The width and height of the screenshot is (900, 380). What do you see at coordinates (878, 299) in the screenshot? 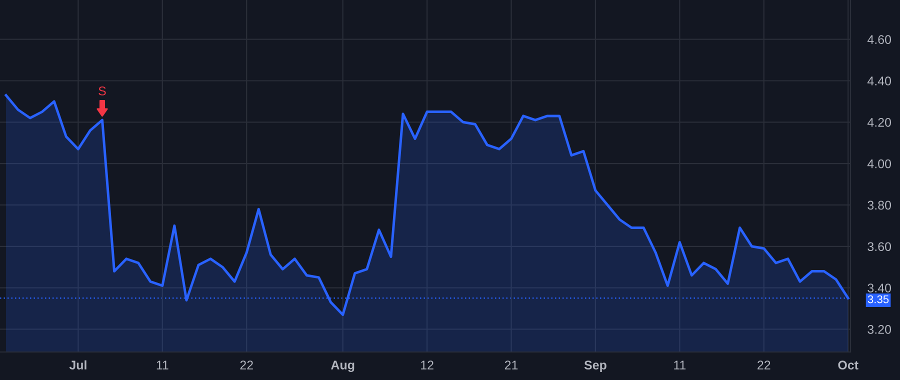
I see `ref-line-label: 3.35` at bounding box center [878, 299].